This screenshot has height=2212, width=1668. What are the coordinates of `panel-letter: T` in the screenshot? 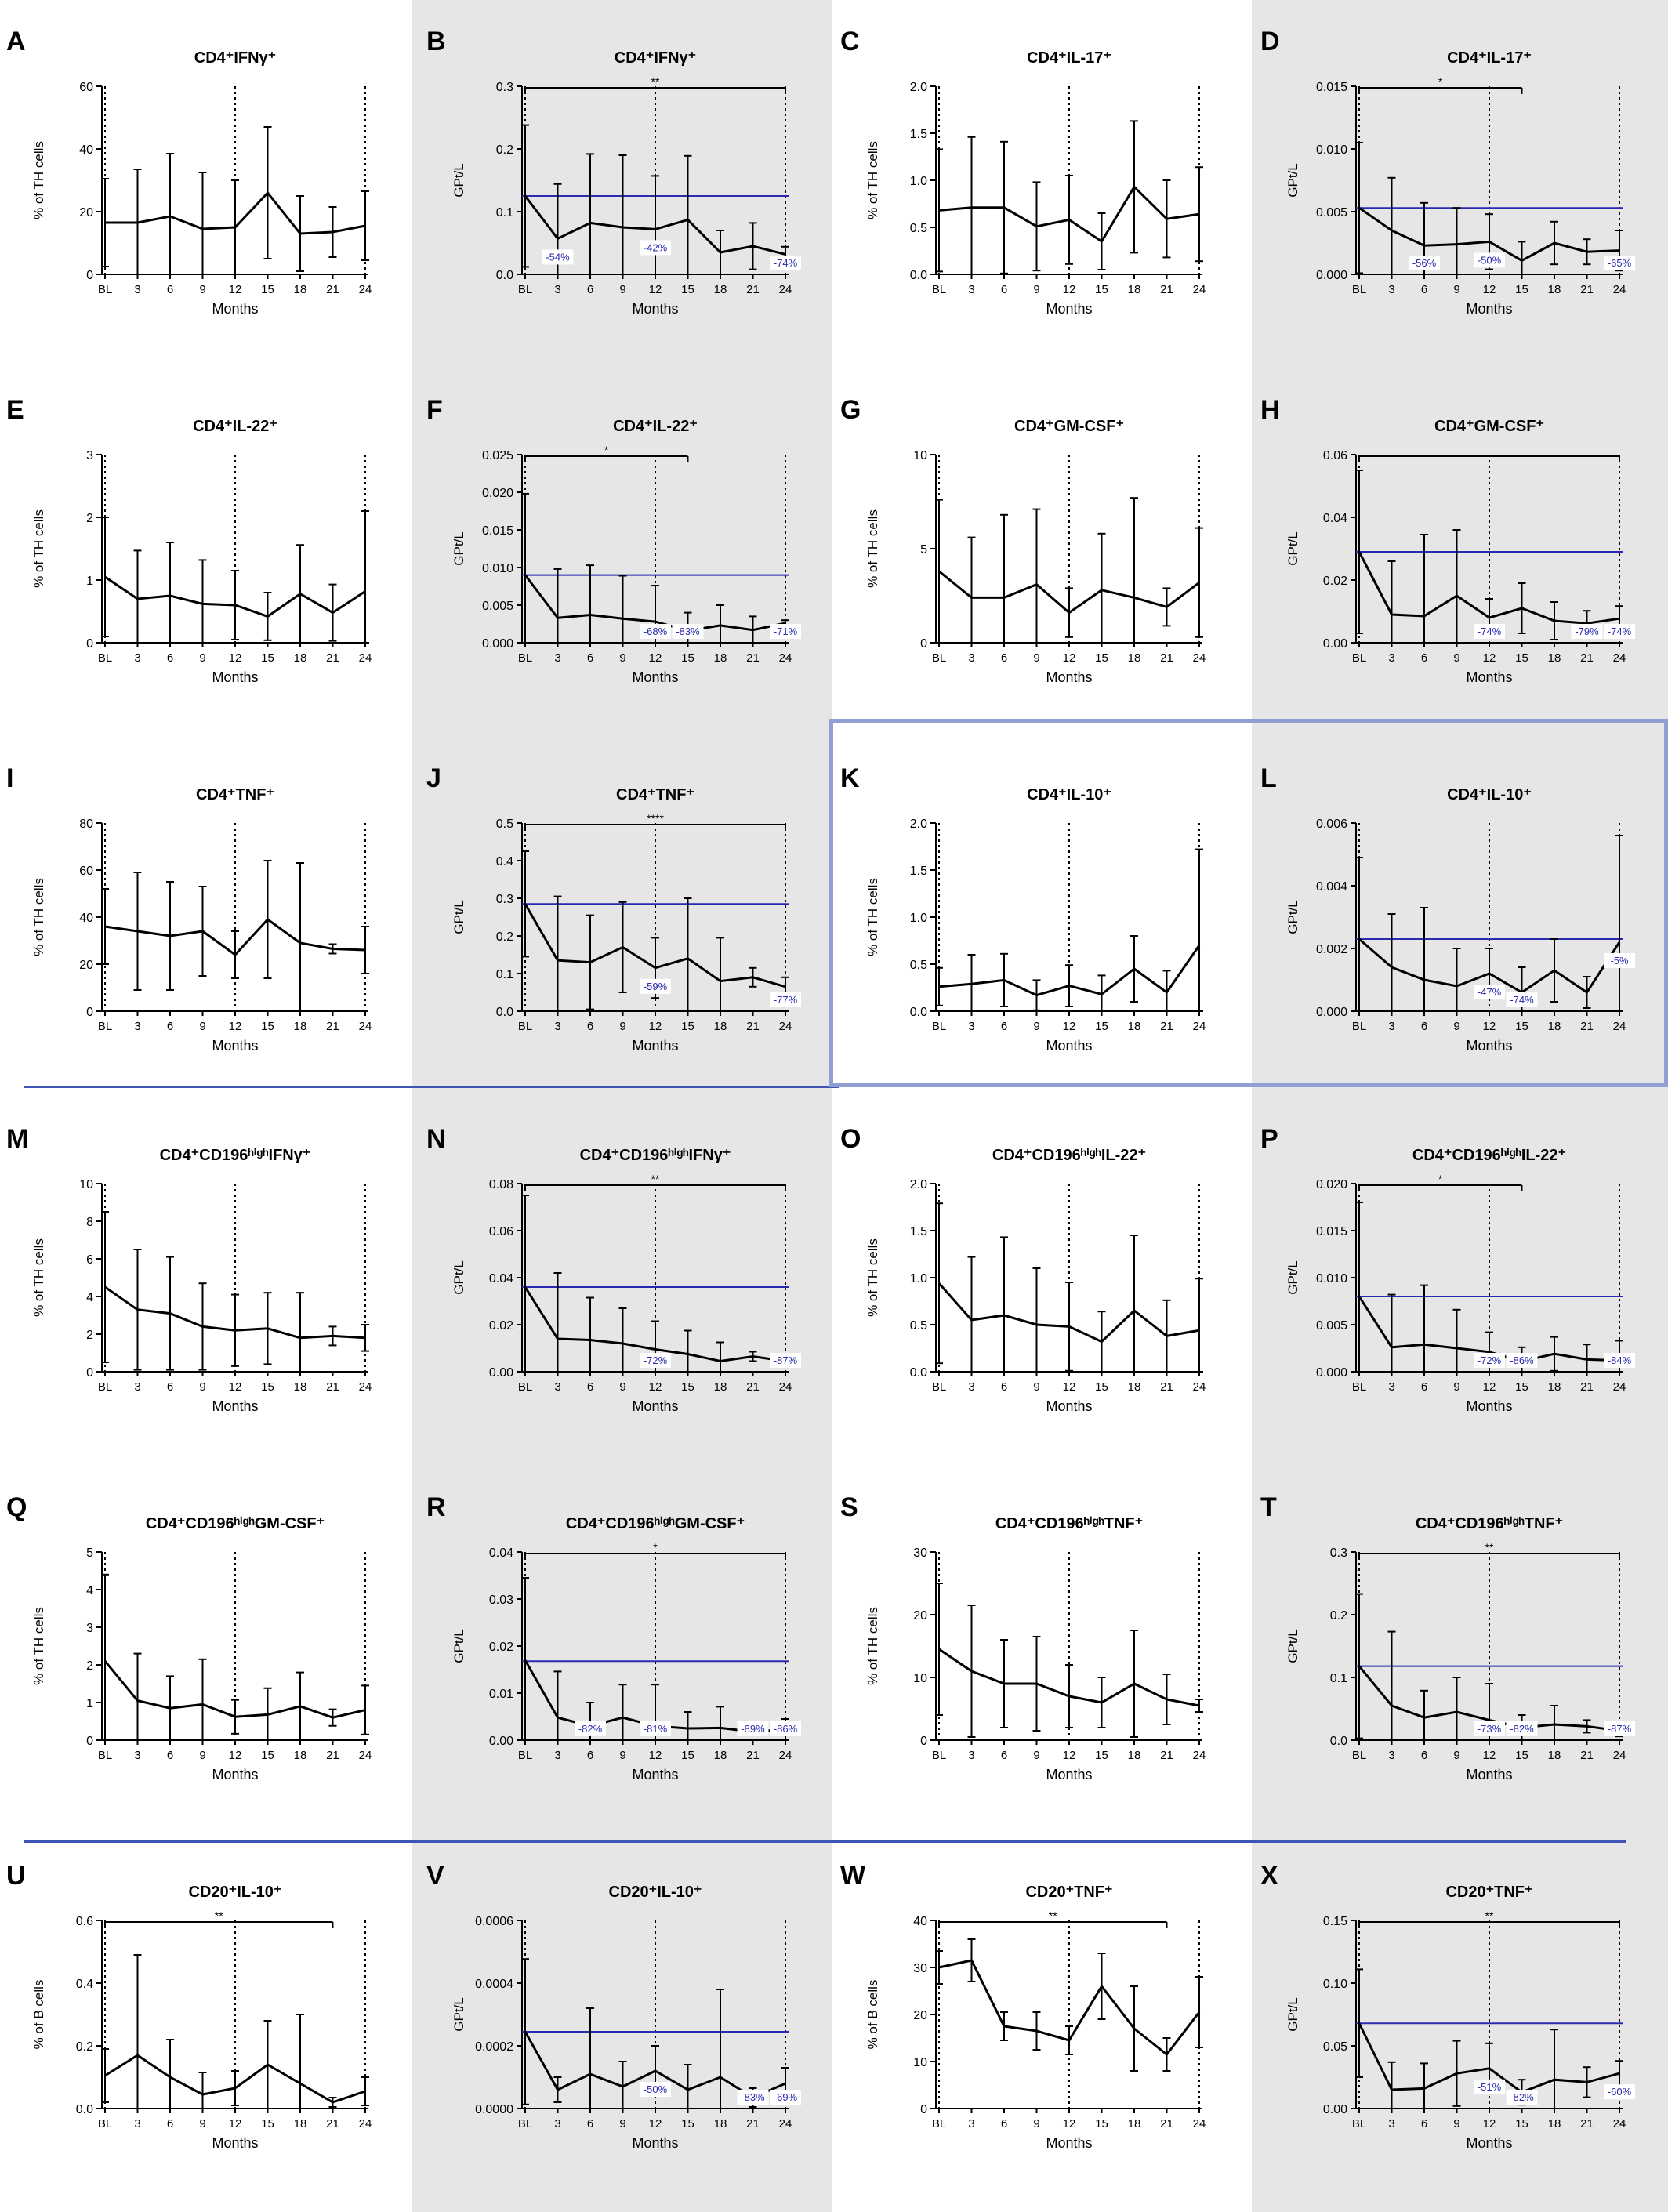 It's located at (1269, 1507).